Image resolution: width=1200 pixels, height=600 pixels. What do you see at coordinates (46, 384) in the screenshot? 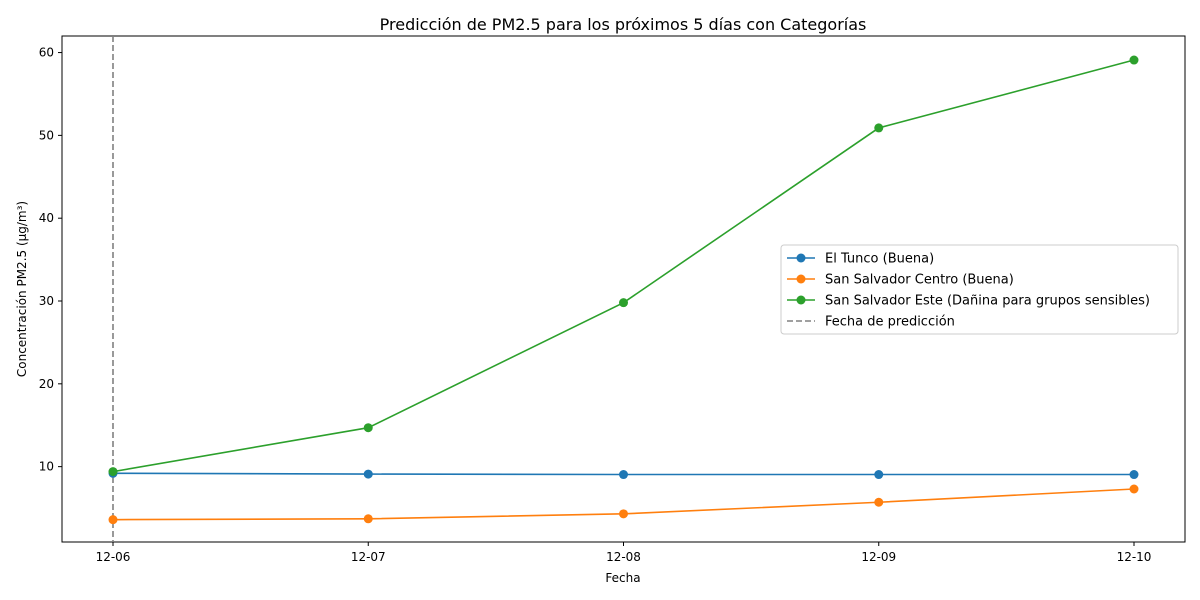
I see `y-tick-label: 20` at bounding box center [46, 384].